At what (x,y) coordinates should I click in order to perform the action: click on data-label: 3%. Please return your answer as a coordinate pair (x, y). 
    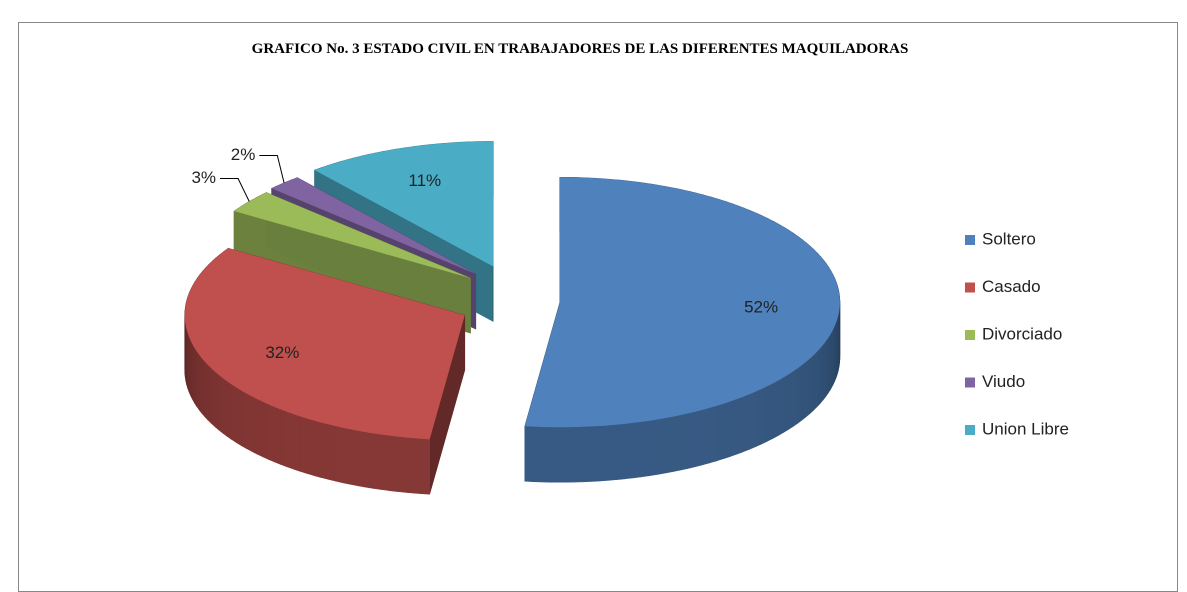
    Looking at the image, I should click on (203, 177).